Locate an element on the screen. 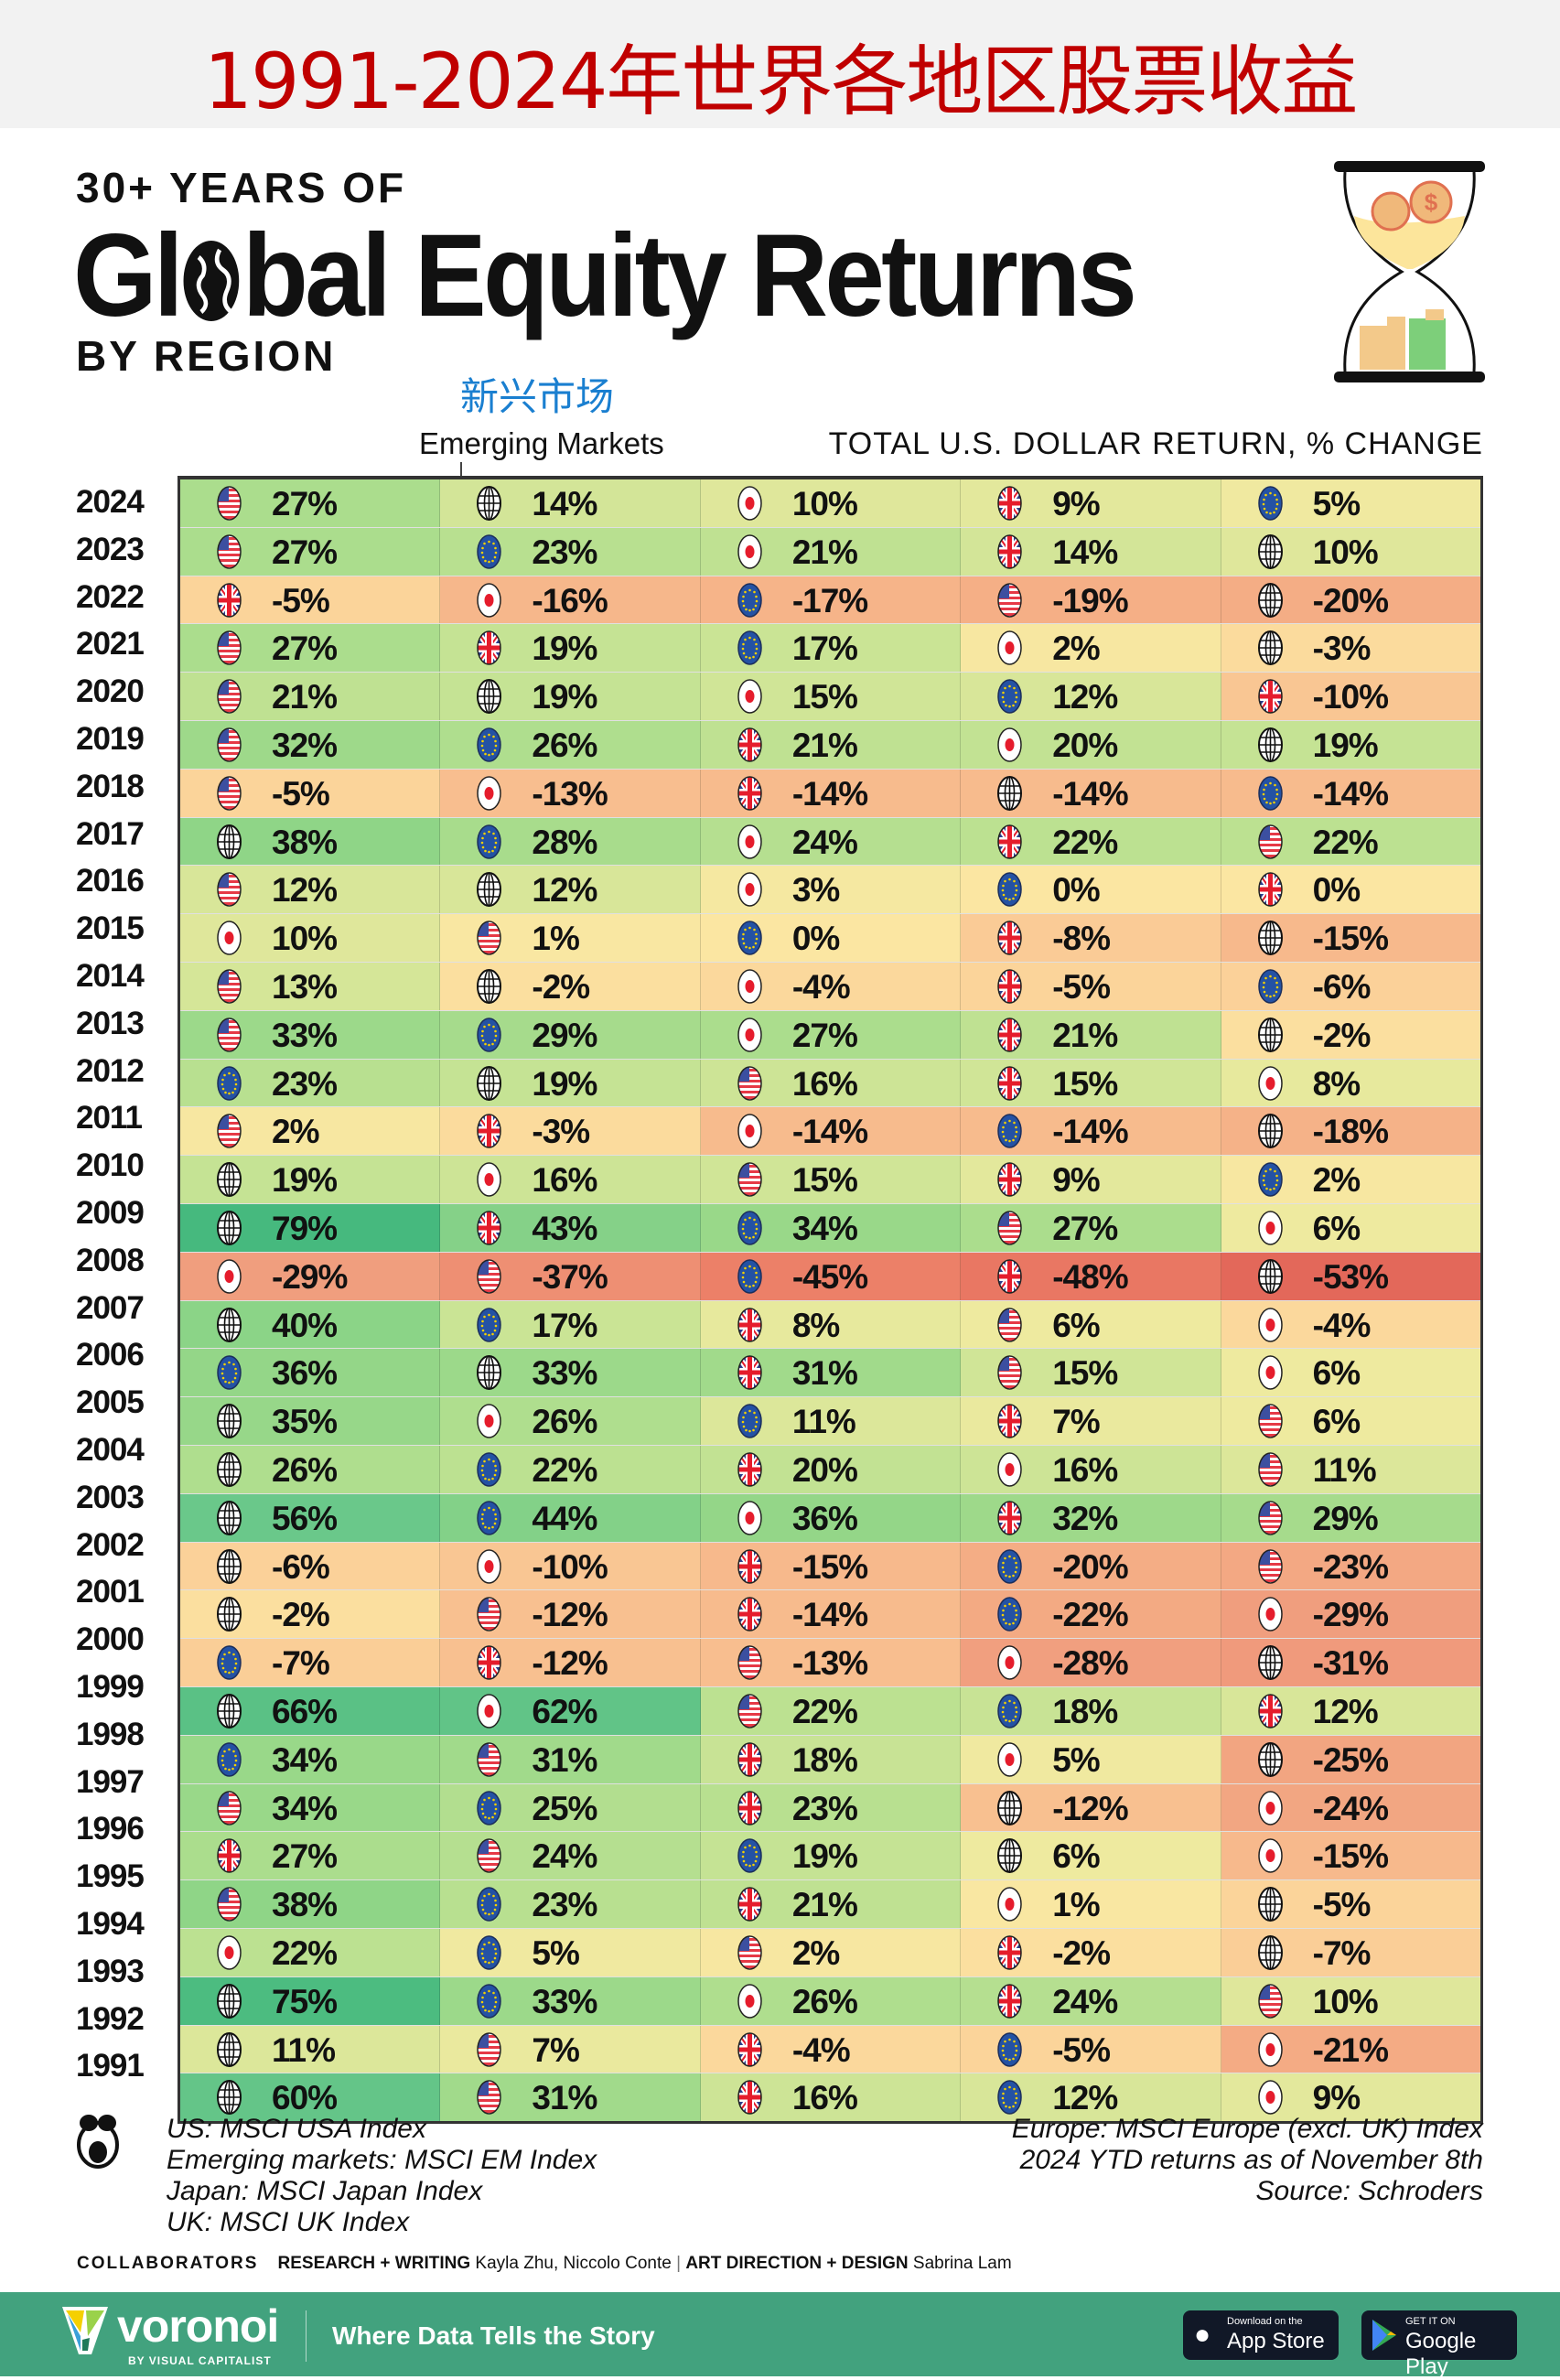  year-row: -6% -10% -15% -20% -23% is located at coordinates (830, 1566).